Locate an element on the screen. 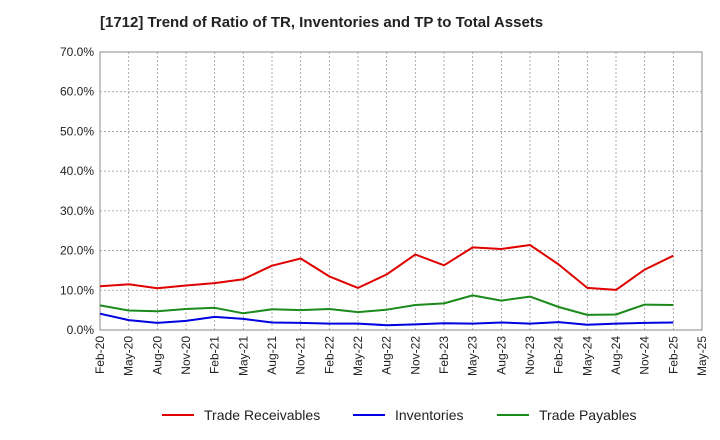 The width and height of the screenshot is (720, 440). y-tick-label: 70.0% is located at coordinates (77, 52).